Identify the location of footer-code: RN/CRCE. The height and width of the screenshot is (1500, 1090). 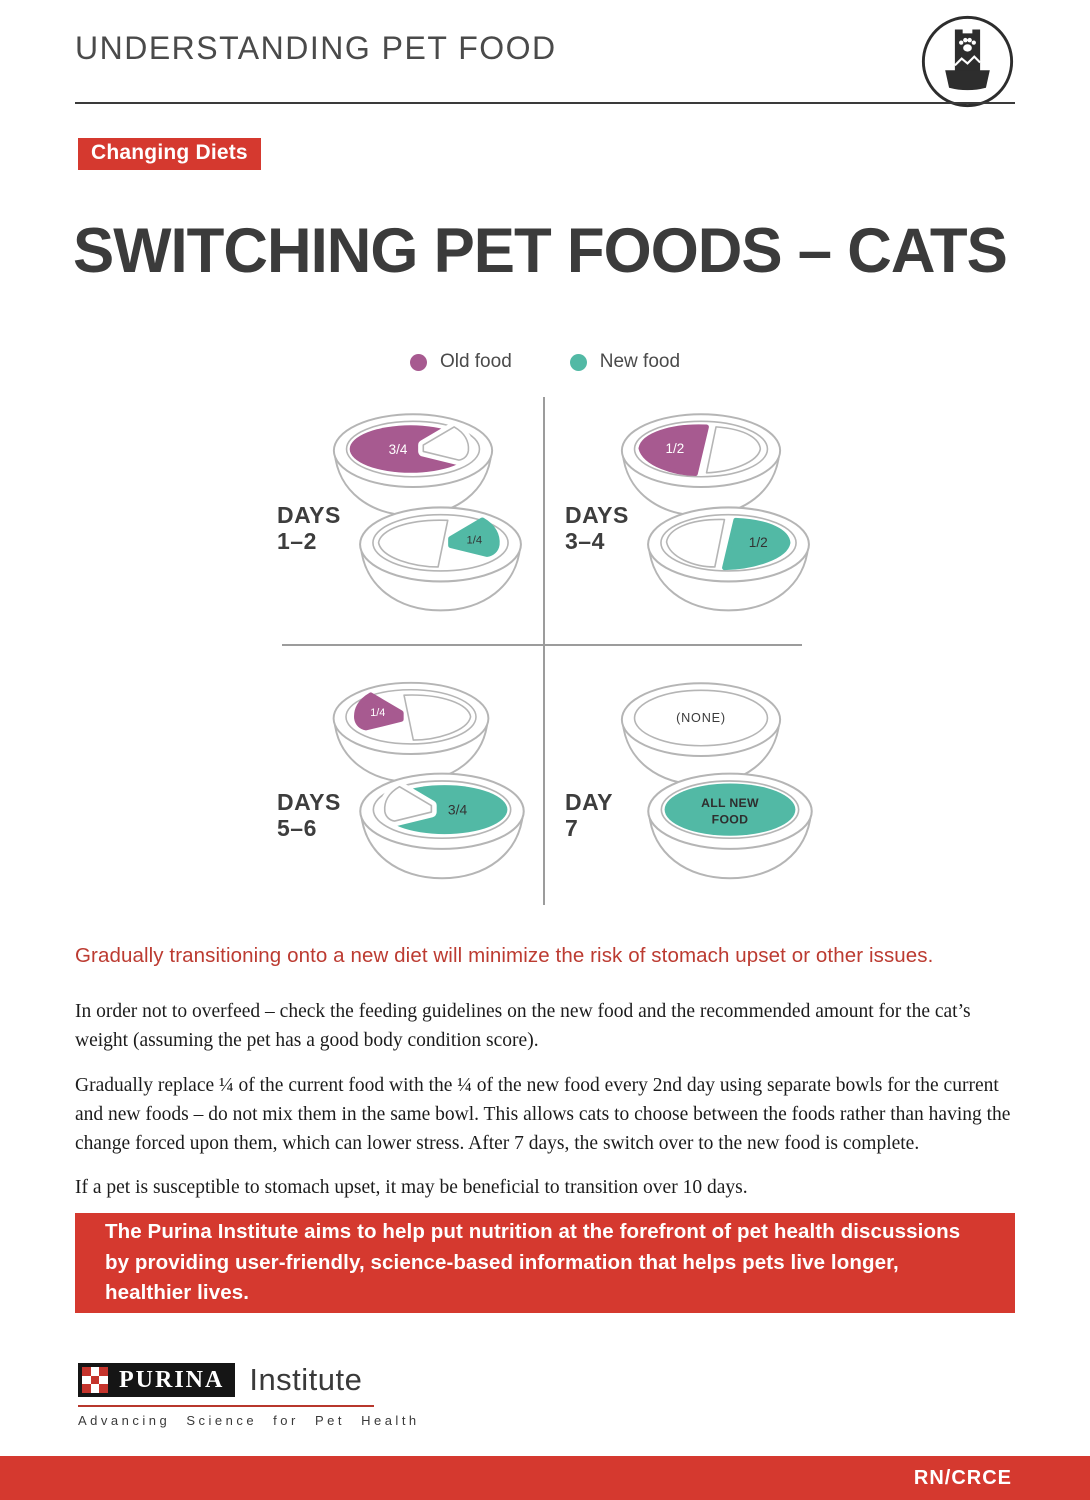
(962, 1477).